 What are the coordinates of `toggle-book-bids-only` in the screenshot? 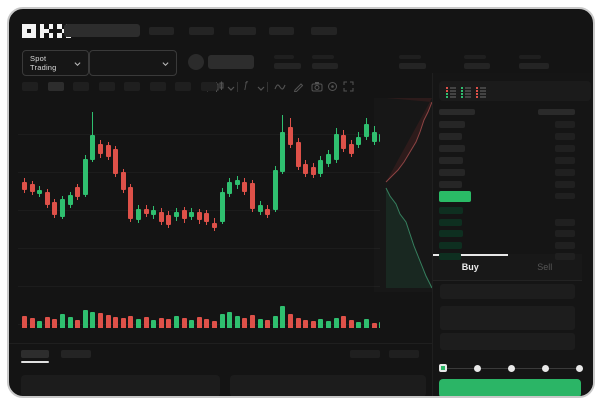 It's located at (466, 91).